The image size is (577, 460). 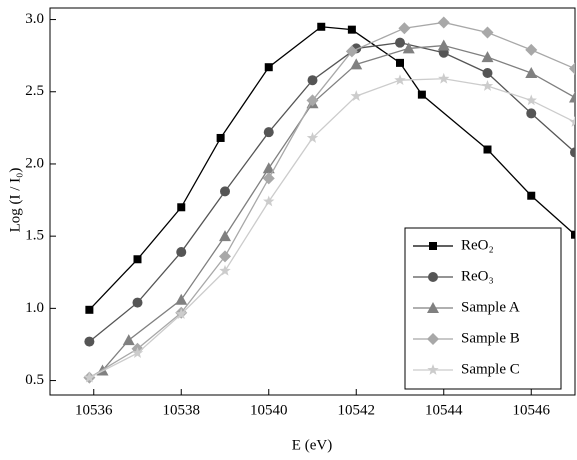 I want to click on x-axis-label: E (eV), so click(x=312, y=445).